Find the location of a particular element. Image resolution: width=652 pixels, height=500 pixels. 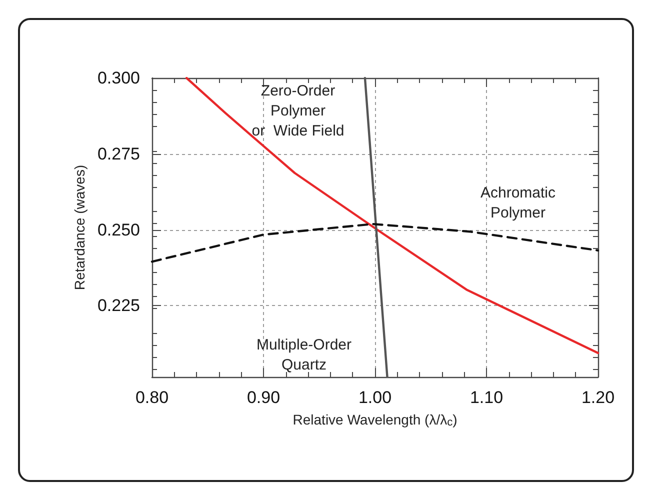

x-tick-label: 1.10 is located at coordinates (487, 397).